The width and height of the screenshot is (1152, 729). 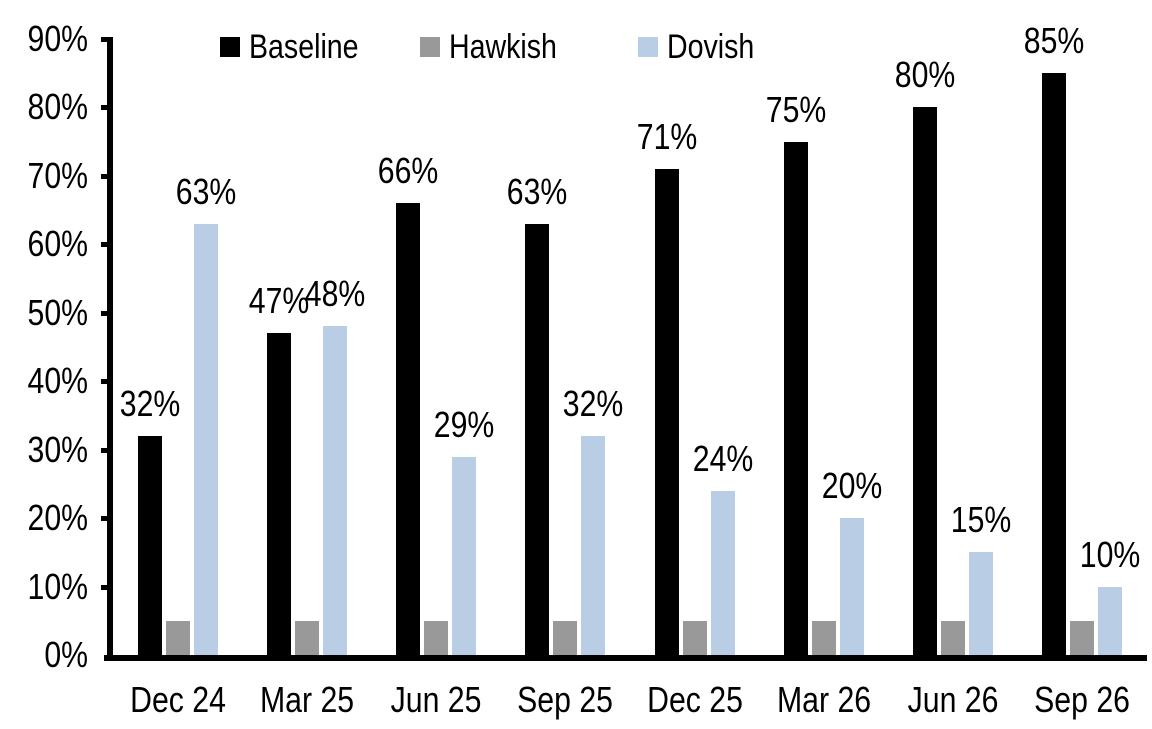 I want to click on legend-swatch-hawkish, so click(x=430, y=47).